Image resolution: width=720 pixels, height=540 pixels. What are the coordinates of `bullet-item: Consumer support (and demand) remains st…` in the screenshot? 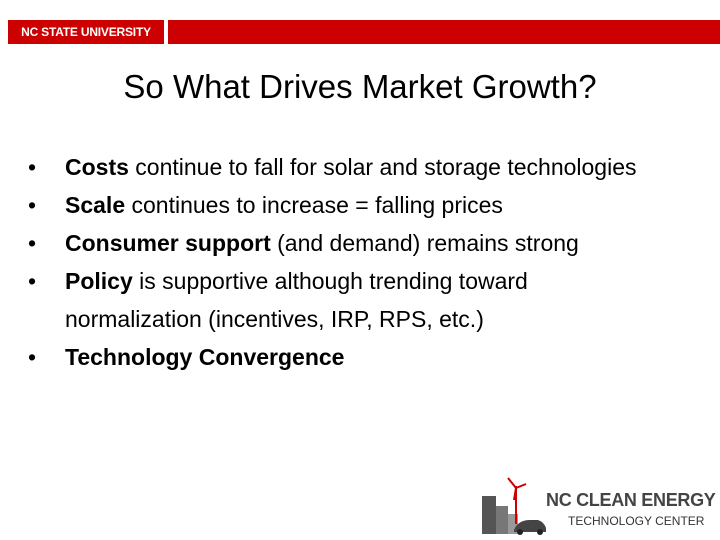 It's located at (348, 243).